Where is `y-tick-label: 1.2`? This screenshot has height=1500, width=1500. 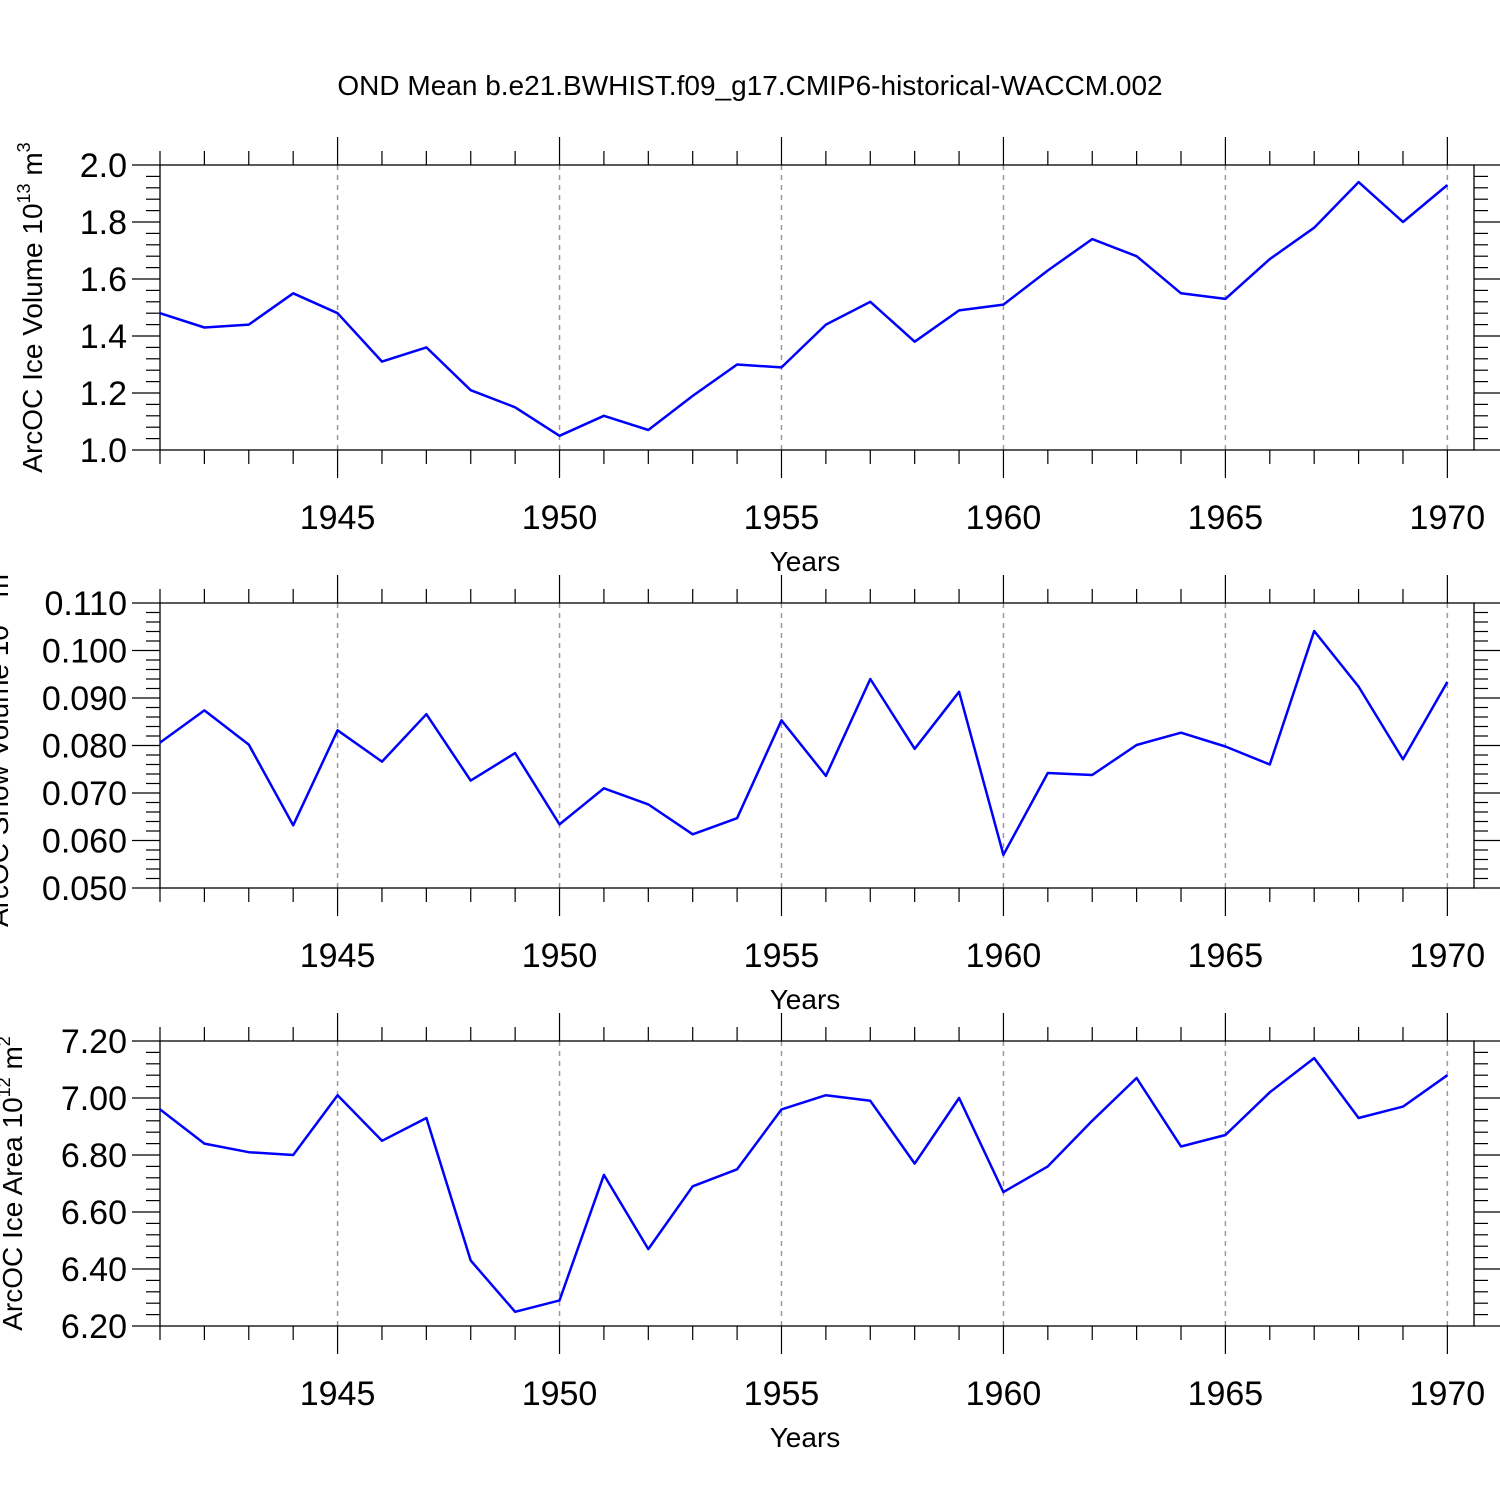 y-tick-label: 1.2 is located at coordinates (103, 394).